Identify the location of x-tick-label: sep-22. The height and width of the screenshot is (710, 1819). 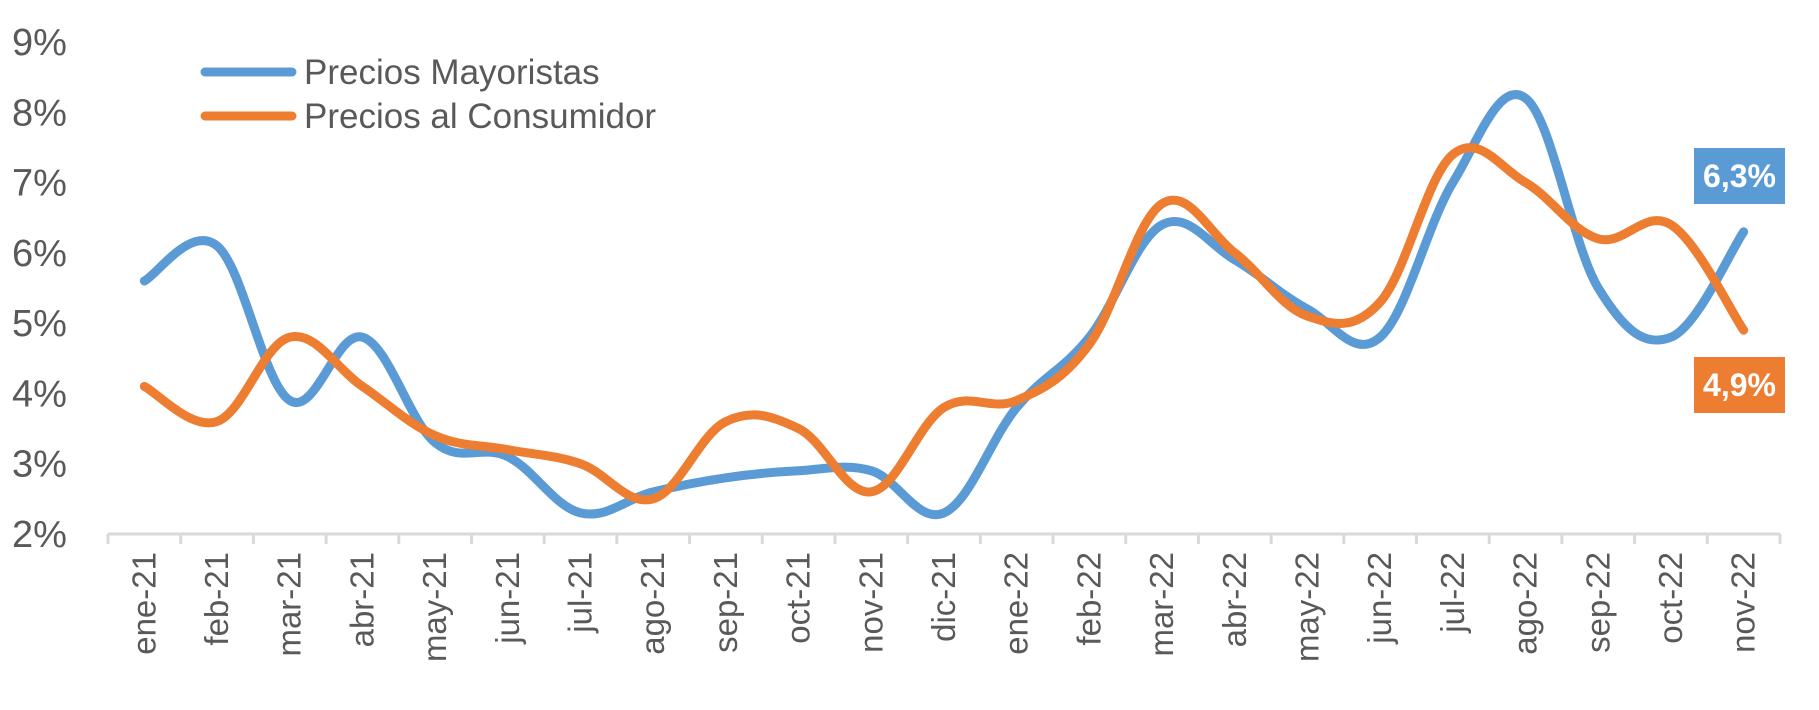
(1597, 602).